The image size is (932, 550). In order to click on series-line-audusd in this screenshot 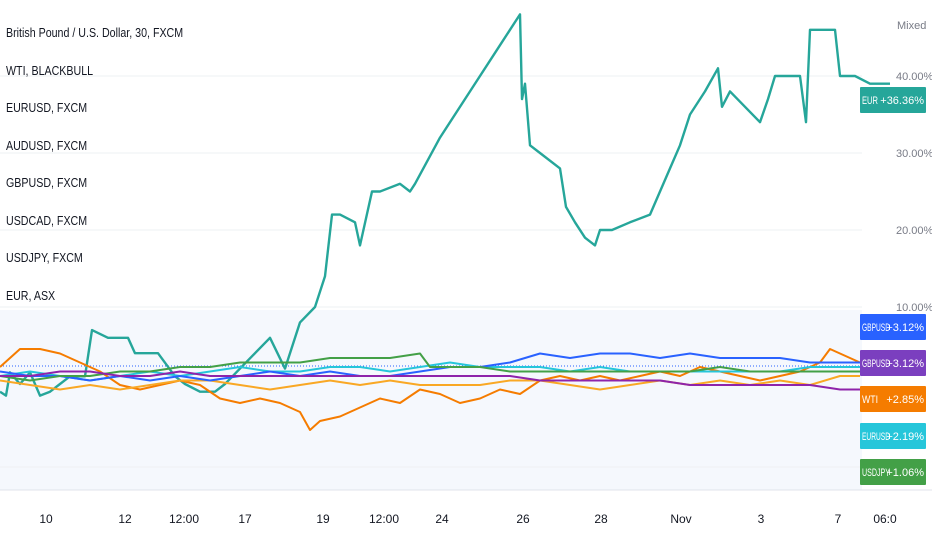, I will do `click(430, 383)`.